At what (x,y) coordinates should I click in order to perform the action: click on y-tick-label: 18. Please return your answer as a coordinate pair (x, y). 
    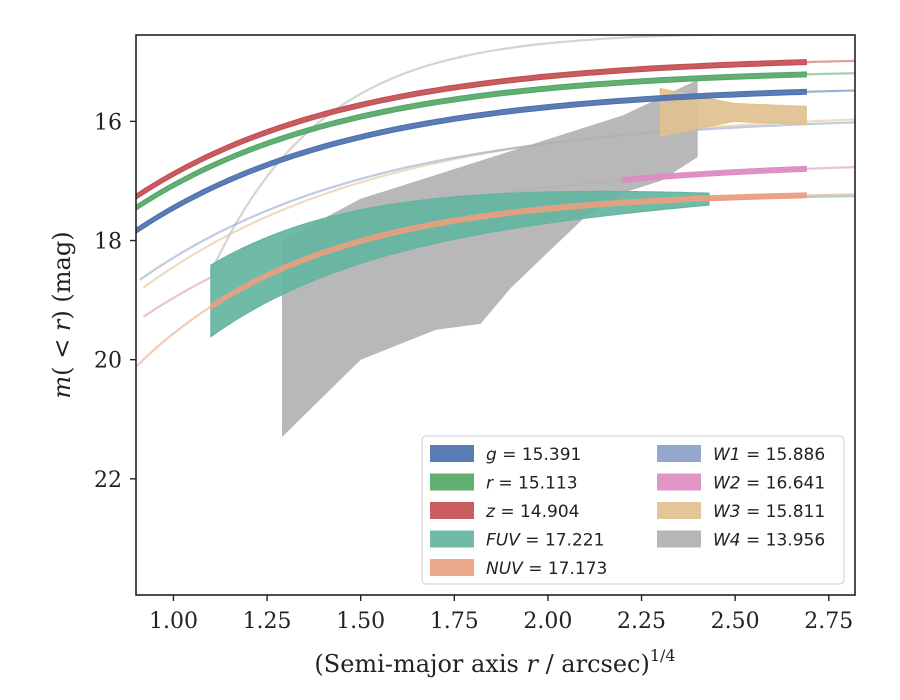
    Looking at the image, I should click on (108, 242).